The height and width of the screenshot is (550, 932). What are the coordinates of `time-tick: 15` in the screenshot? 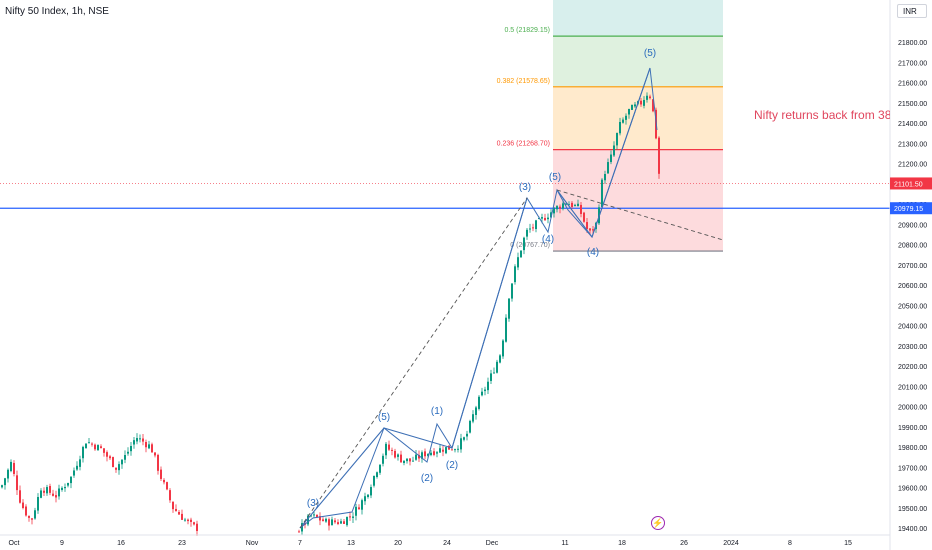 It's located at (848, 543).